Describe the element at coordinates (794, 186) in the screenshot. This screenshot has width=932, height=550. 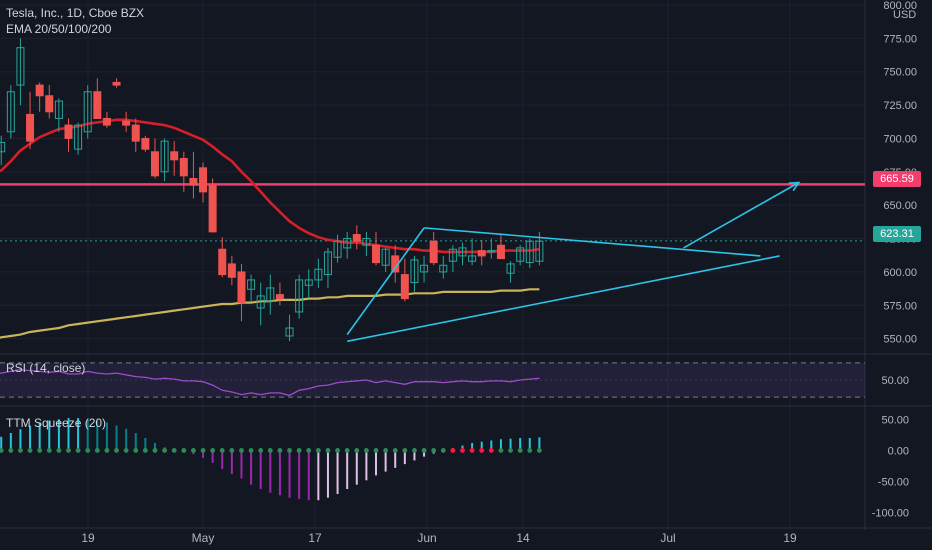
I see `breakout-arrowhead` at that location.